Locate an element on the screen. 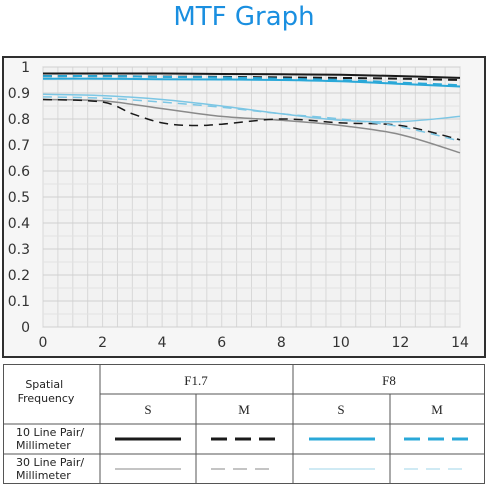 The width and height of the screenshot is (488, 485). aperture-f17-header: F1.7 is located at coordinates (196, 380).